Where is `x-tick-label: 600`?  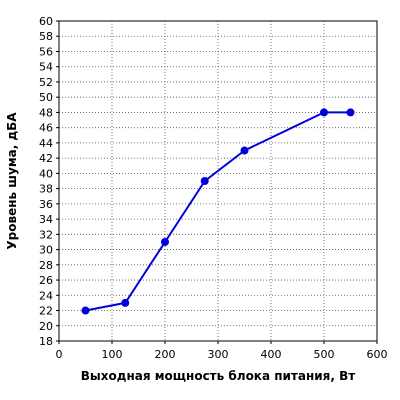
x-tick-label: 600 is located at coordinates (377, 354).